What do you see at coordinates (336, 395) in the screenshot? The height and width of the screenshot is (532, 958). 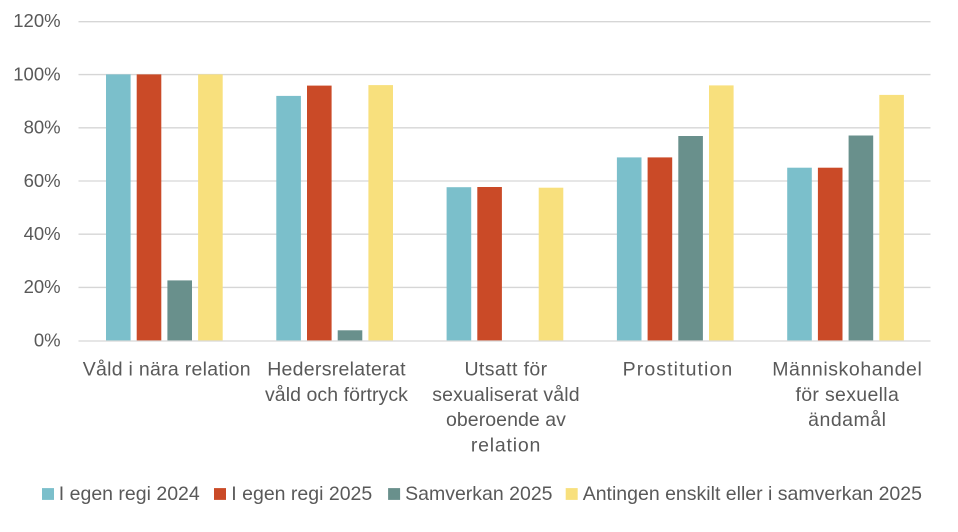 I see `svg-text: våld och förtryck` at bounding box center [336, 395].